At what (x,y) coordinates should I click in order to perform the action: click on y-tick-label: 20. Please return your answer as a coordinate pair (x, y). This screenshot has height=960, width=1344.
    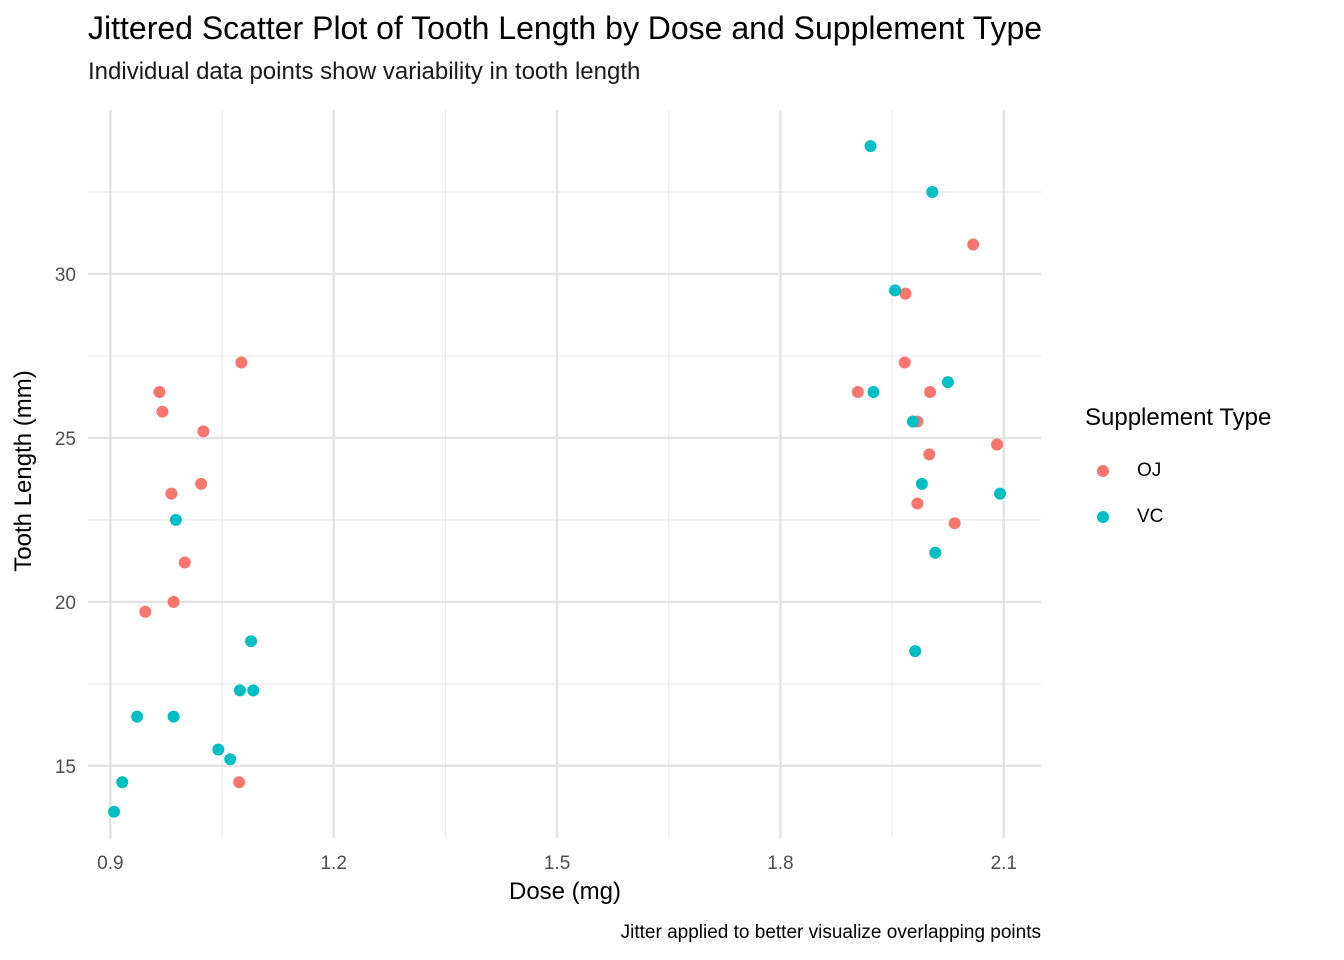
    Looking at the image, I should click on (65, 603).